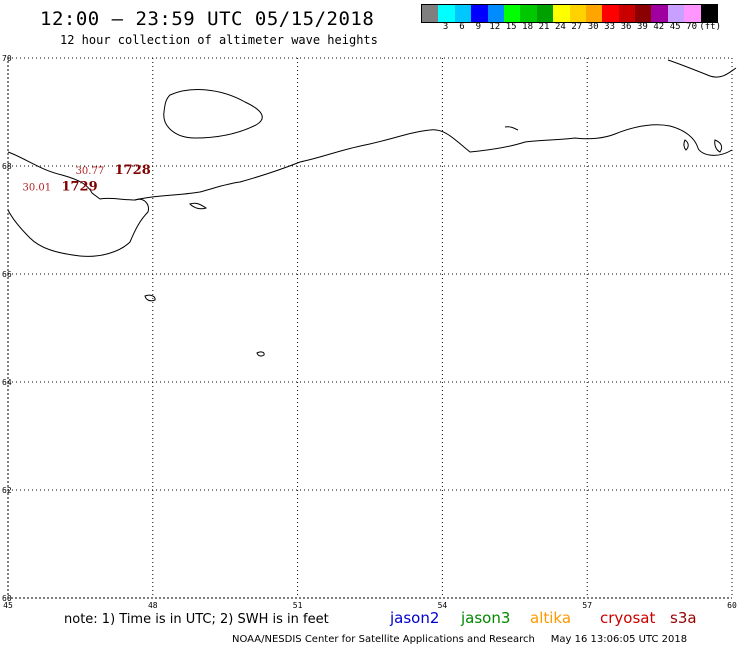 This screenshot has width=740, height=650. Describe the element at coordinates (153, 605) in the screenshot. I see `lon-tick-label: 48` at that location.